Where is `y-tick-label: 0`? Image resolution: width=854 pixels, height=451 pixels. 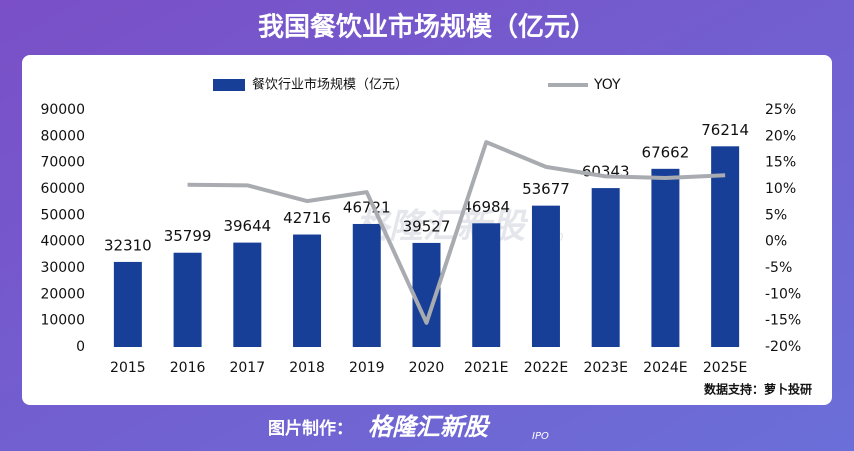 y-tick-label: 0 is located at coordinates (80, 347).